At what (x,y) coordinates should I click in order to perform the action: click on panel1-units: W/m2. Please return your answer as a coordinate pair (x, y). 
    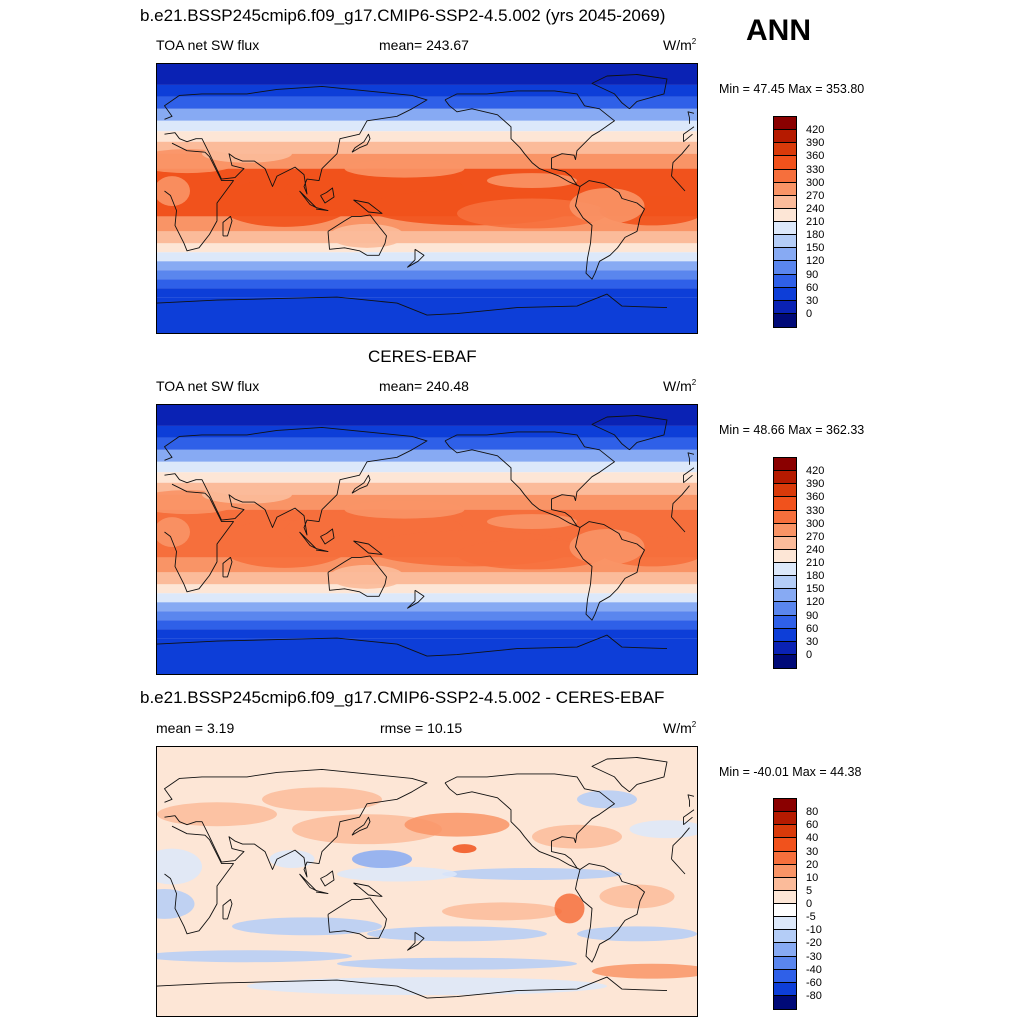
    Looking at the image, I should click on (680, 45).